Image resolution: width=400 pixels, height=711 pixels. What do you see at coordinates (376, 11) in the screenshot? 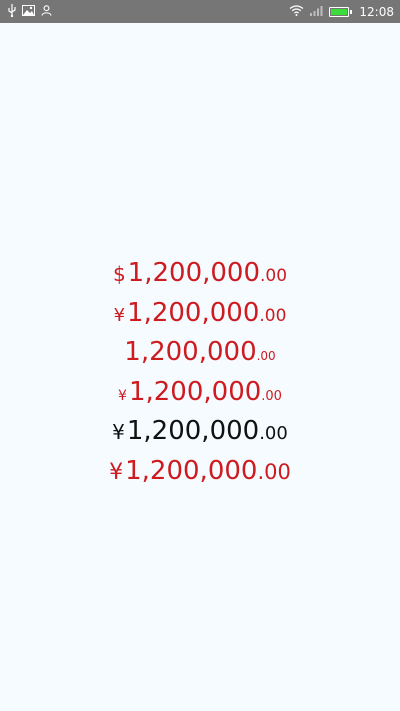
I see `status-time: 12:08` at bounding box center [376, 11].